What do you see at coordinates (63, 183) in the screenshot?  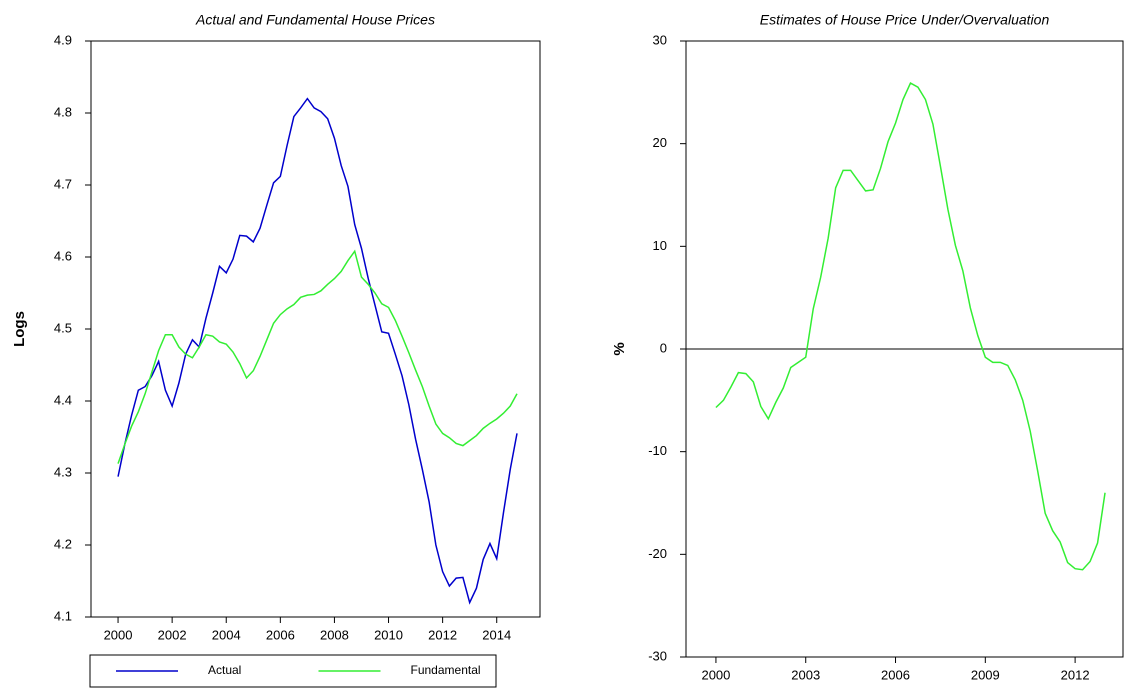 I see `y-tick-label: 4.7` at bounding box center [63, 183].